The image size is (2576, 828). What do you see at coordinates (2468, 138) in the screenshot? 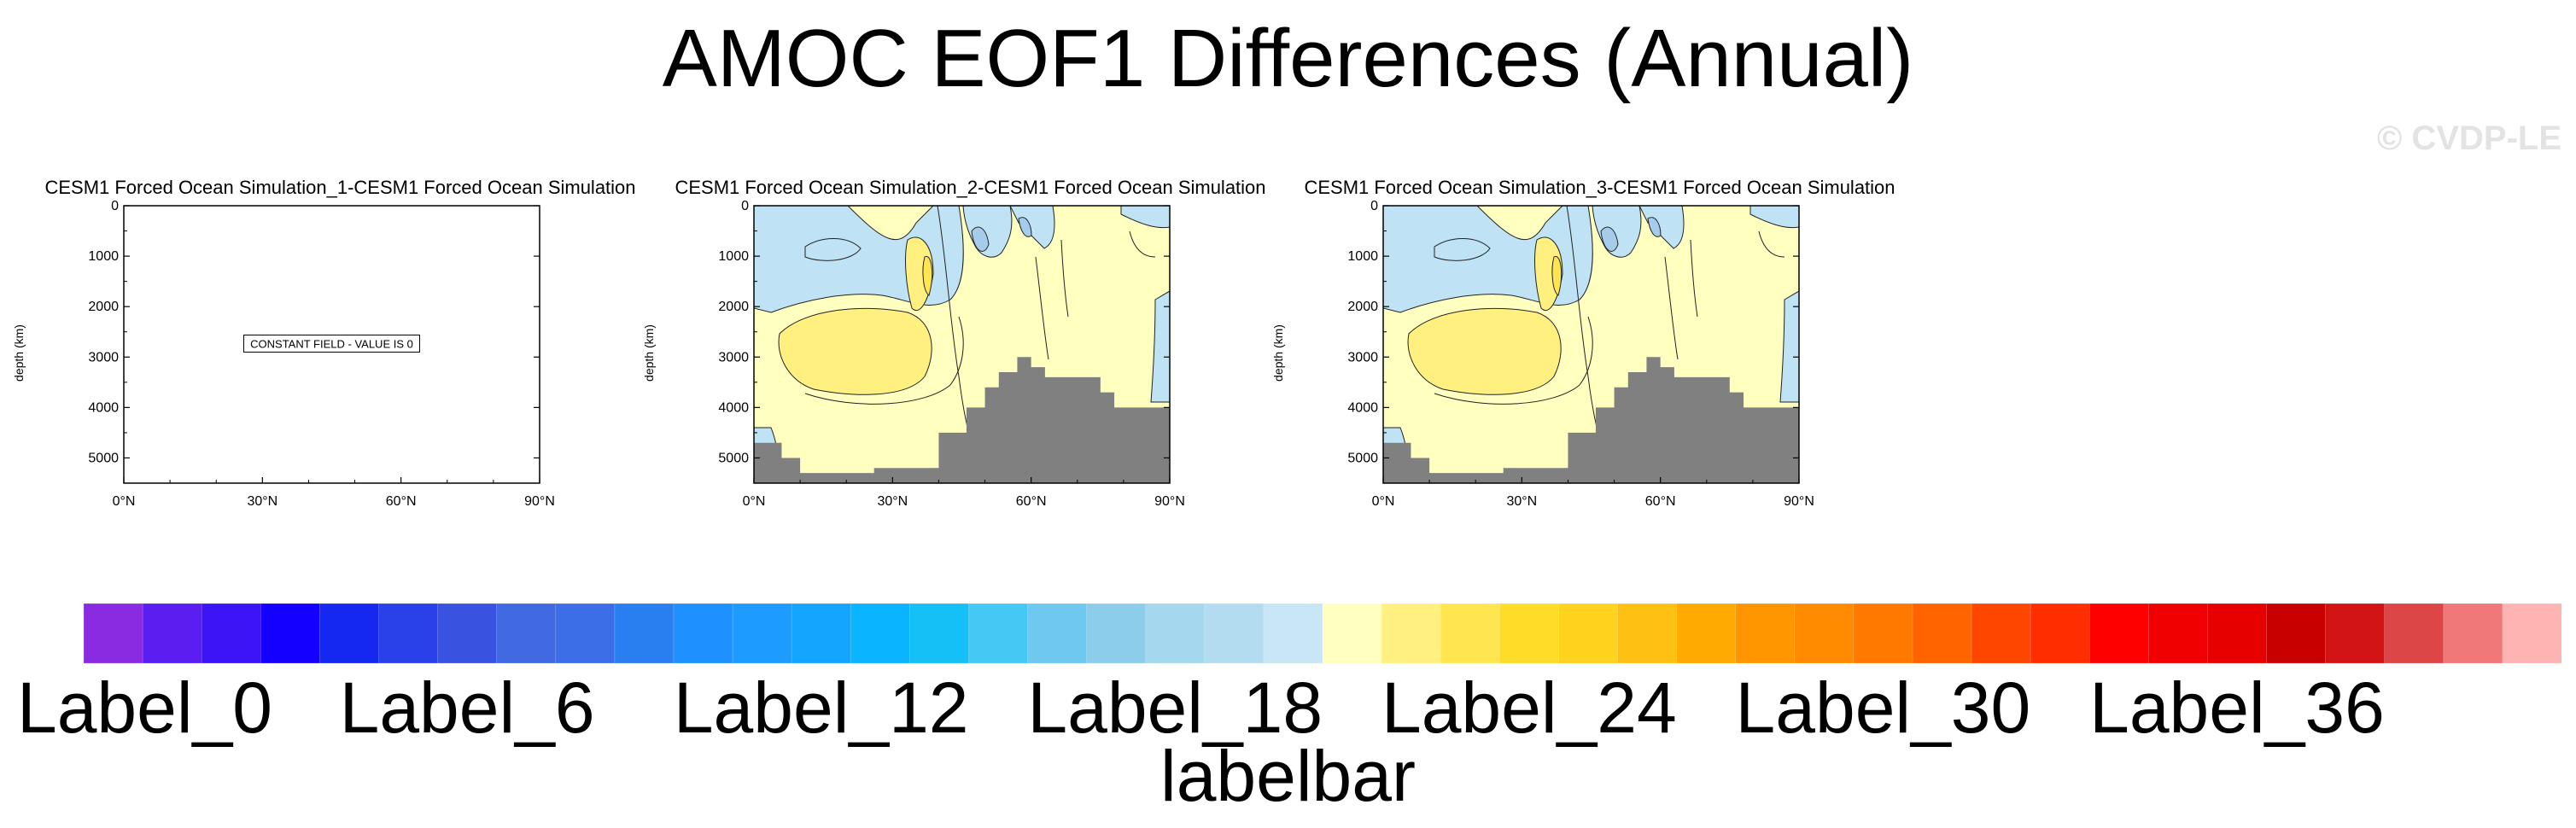
I see `watermark: © CVDP-LE` at bounding box center [2468, 138].